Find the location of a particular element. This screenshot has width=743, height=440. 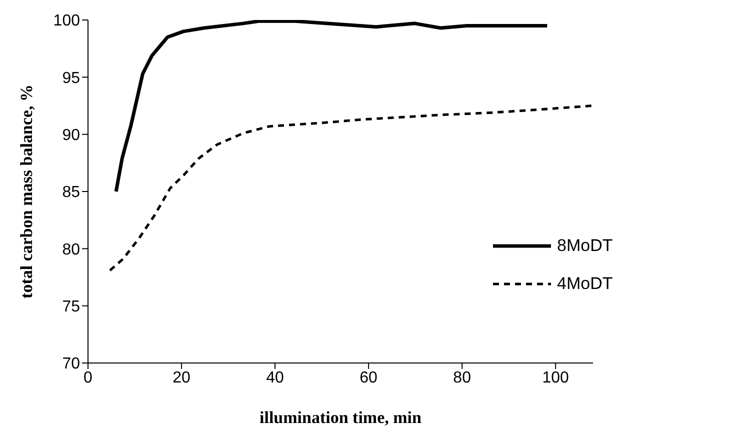

y-tick-label: 80 is located at coordinates (71, 249).